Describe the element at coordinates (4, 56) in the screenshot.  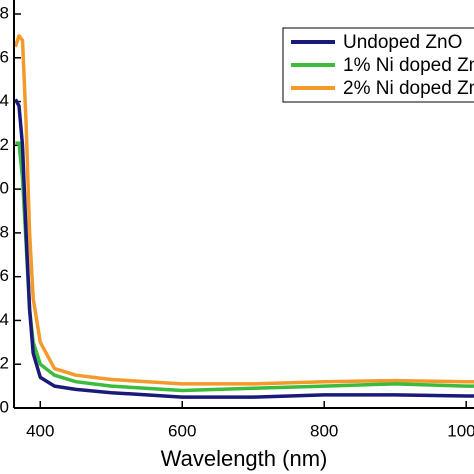
I see `y-tick-label: 1.6` at that location.